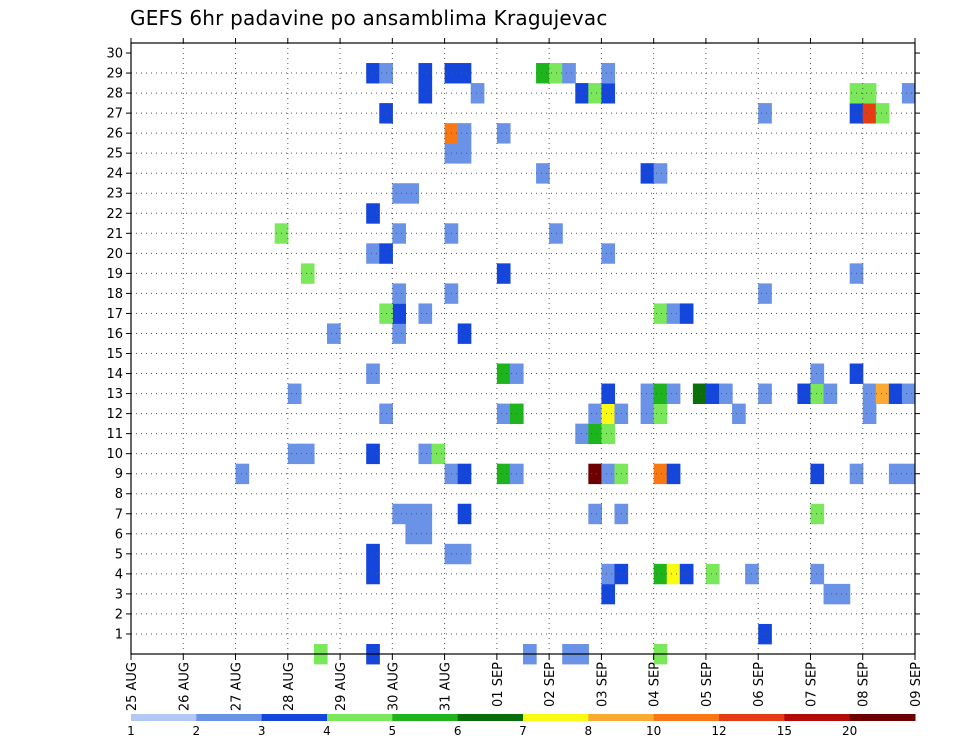  What do you see at coordinates (811, 684) in the screenshot?
I see `x-date-label: 07 SEP` at bounding box center [811, 684].